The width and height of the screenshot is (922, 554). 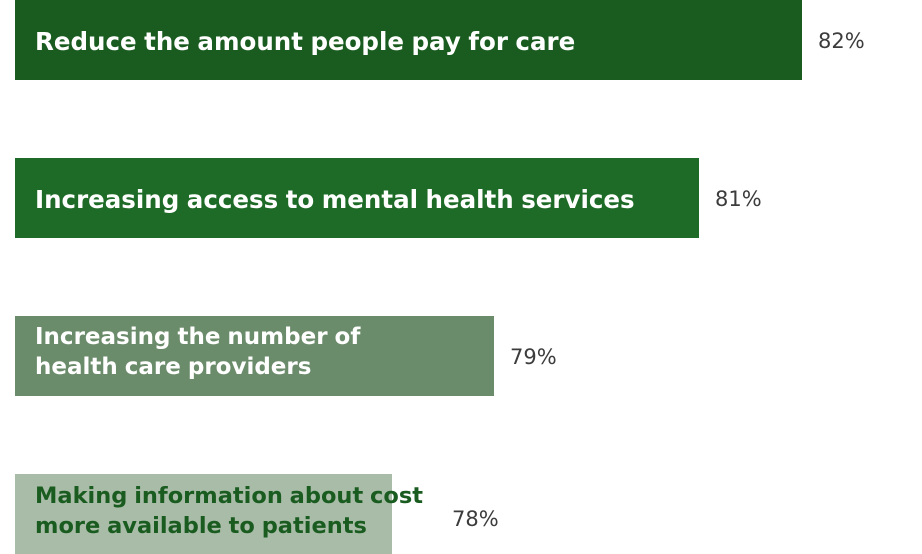 What do you see at coordinates (475, 519) in the screenshot?
I see `value-label-4: 78%` at bounding box center [475, 519].